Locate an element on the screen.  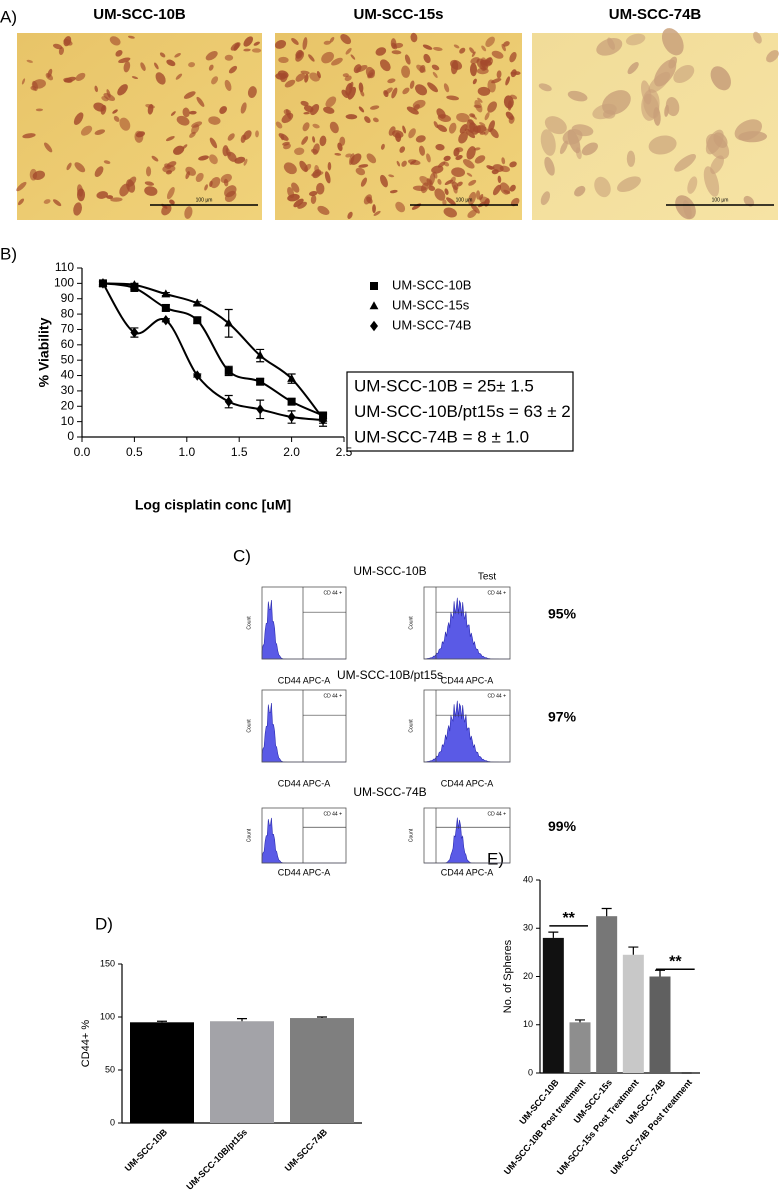
percent-label: 99% is located at coordinates (562, 826).